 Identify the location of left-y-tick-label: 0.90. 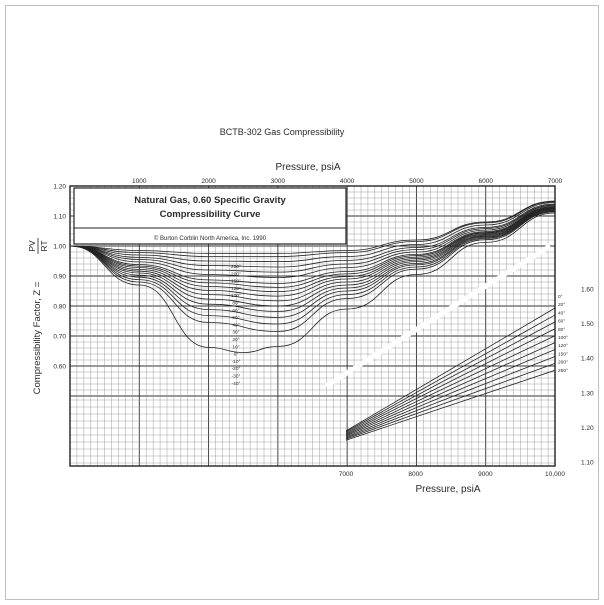
(59, 277).